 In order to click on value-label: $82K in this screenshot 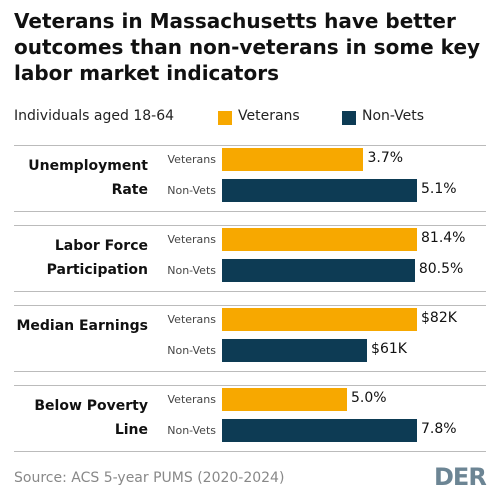, I will do `click(439, 318)`.